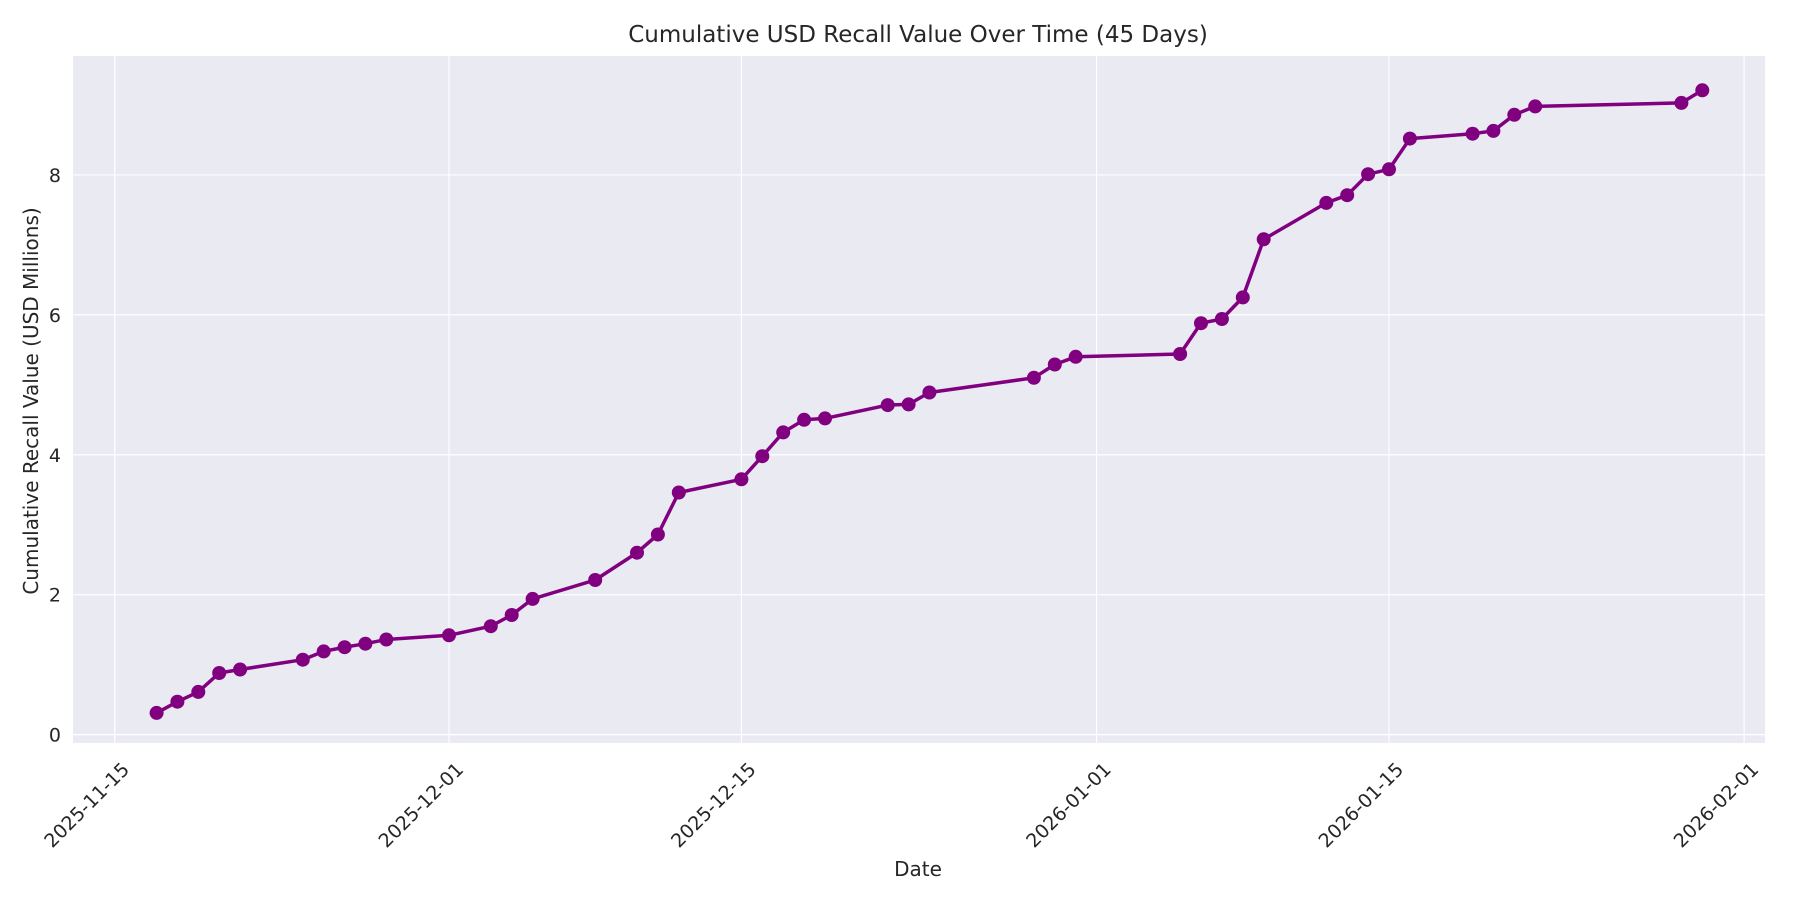 The height and width of the screenshot is (900, 1800). I want to click on y-tick-label: 2, so click(55, 596).